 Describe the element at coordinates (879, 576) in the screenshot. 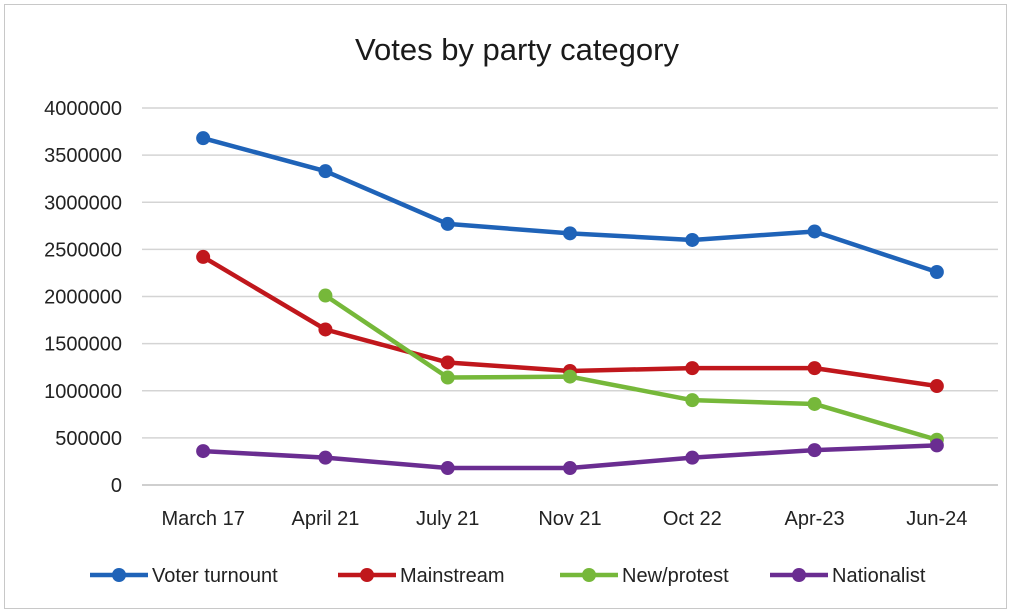

I see `legend-label: Nationalist` at that location.